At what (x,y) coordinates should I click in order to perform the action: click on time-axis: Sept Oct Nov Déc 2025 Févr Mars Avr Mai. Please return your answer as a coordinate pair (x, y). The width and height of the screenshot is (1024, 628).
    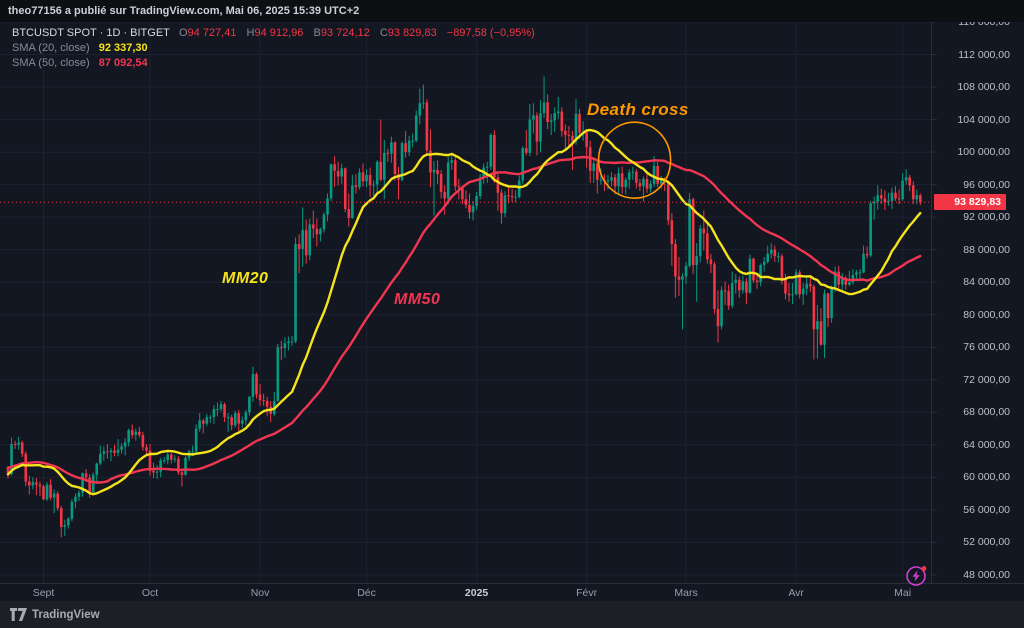
    Looking at the image, I should click on (512, 592).